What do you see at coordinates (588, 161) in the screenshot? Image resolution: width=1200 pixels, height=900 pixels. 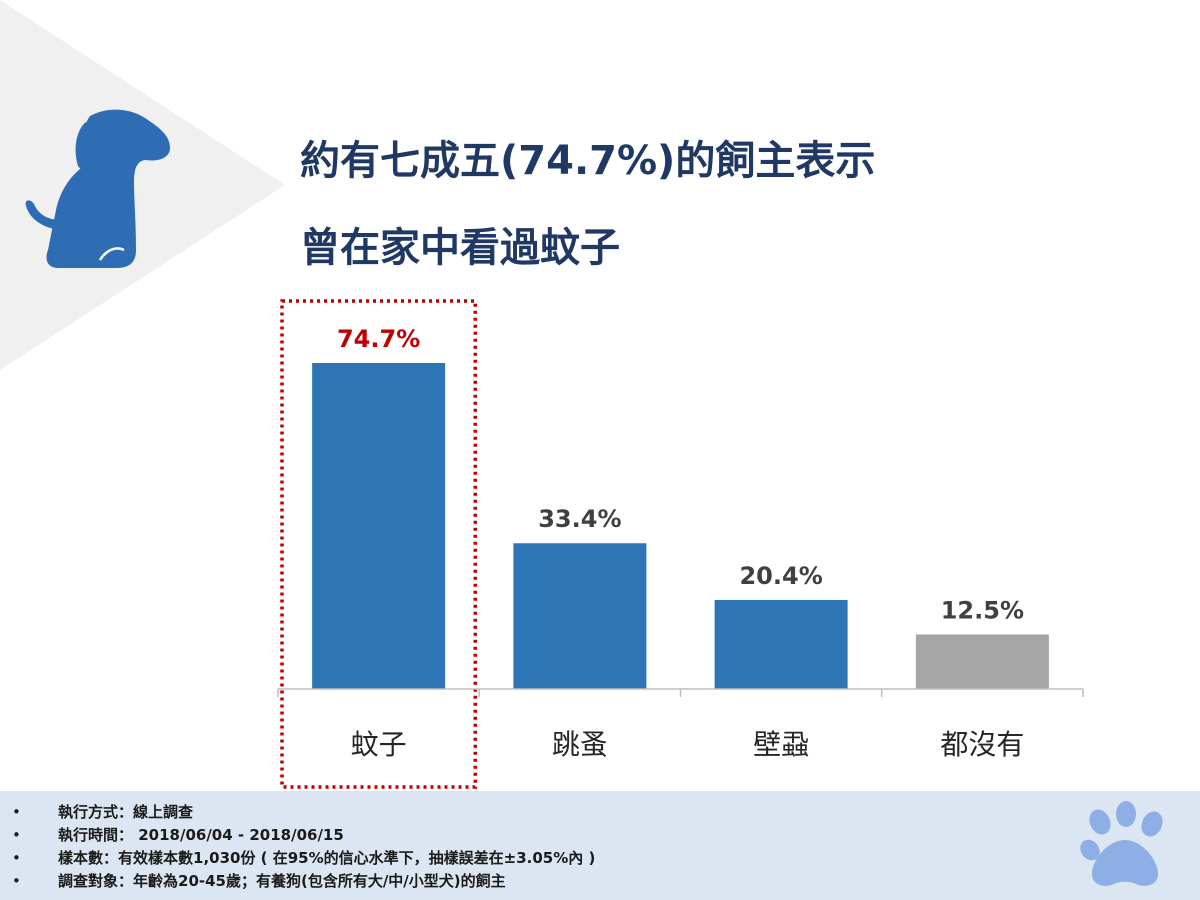 I see `page-title-line-1: 約有七成五(74.7%)的飼主表示` at bounding box center [588, 161].